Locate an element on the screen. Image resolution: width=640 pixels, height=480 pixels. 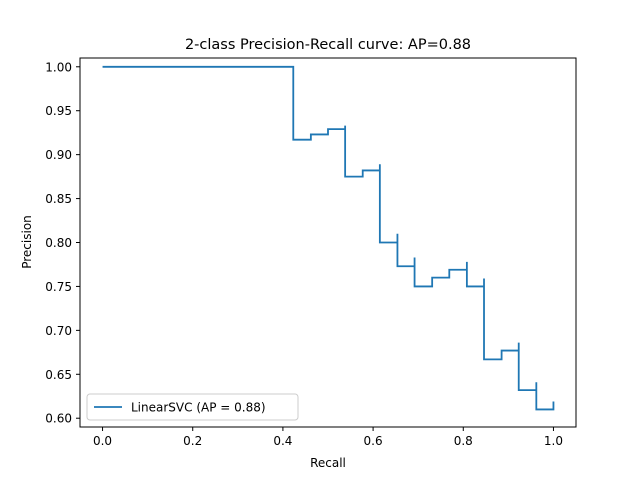
y-tick-label: 1.00 is located at coordinates (58, 67).